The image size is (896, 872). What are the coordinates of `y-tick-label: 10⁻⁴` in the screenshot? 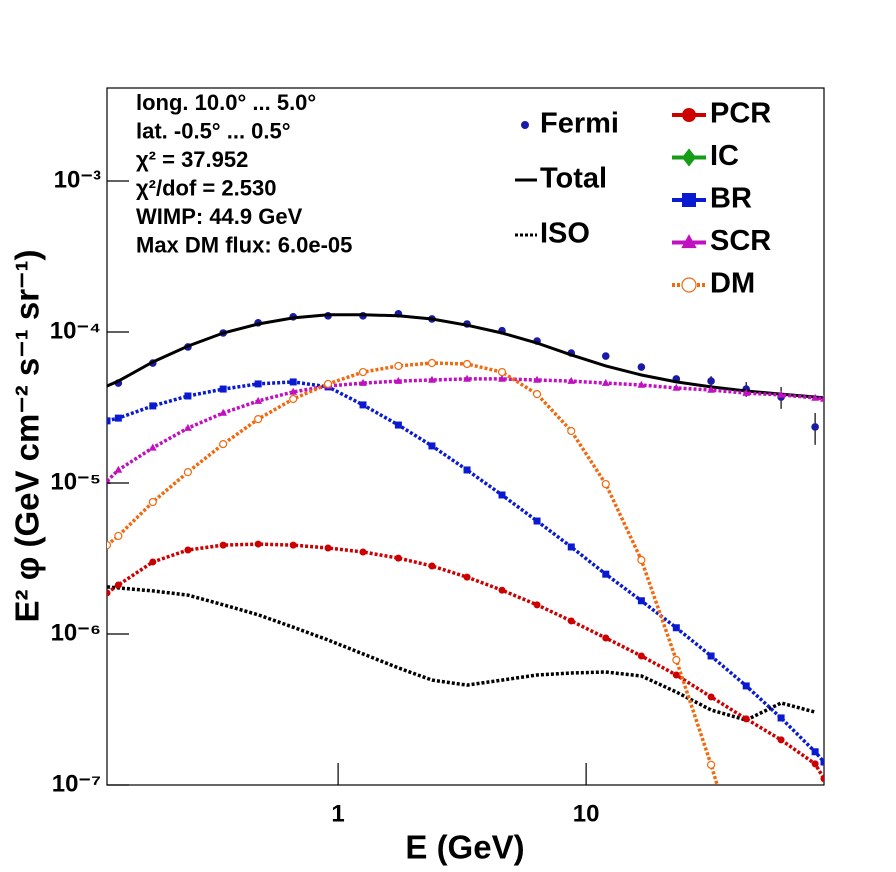 It's located at (75, 330).